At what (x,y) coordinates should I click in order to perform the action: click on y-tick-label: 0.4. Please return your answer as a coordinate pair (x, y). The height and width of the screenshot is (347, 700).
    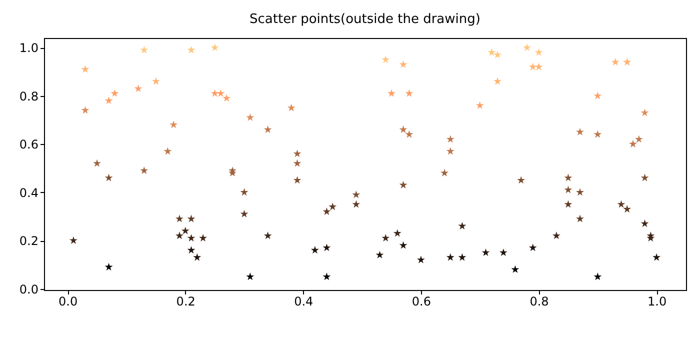
    Looking at the image, I should click on (28, 193).